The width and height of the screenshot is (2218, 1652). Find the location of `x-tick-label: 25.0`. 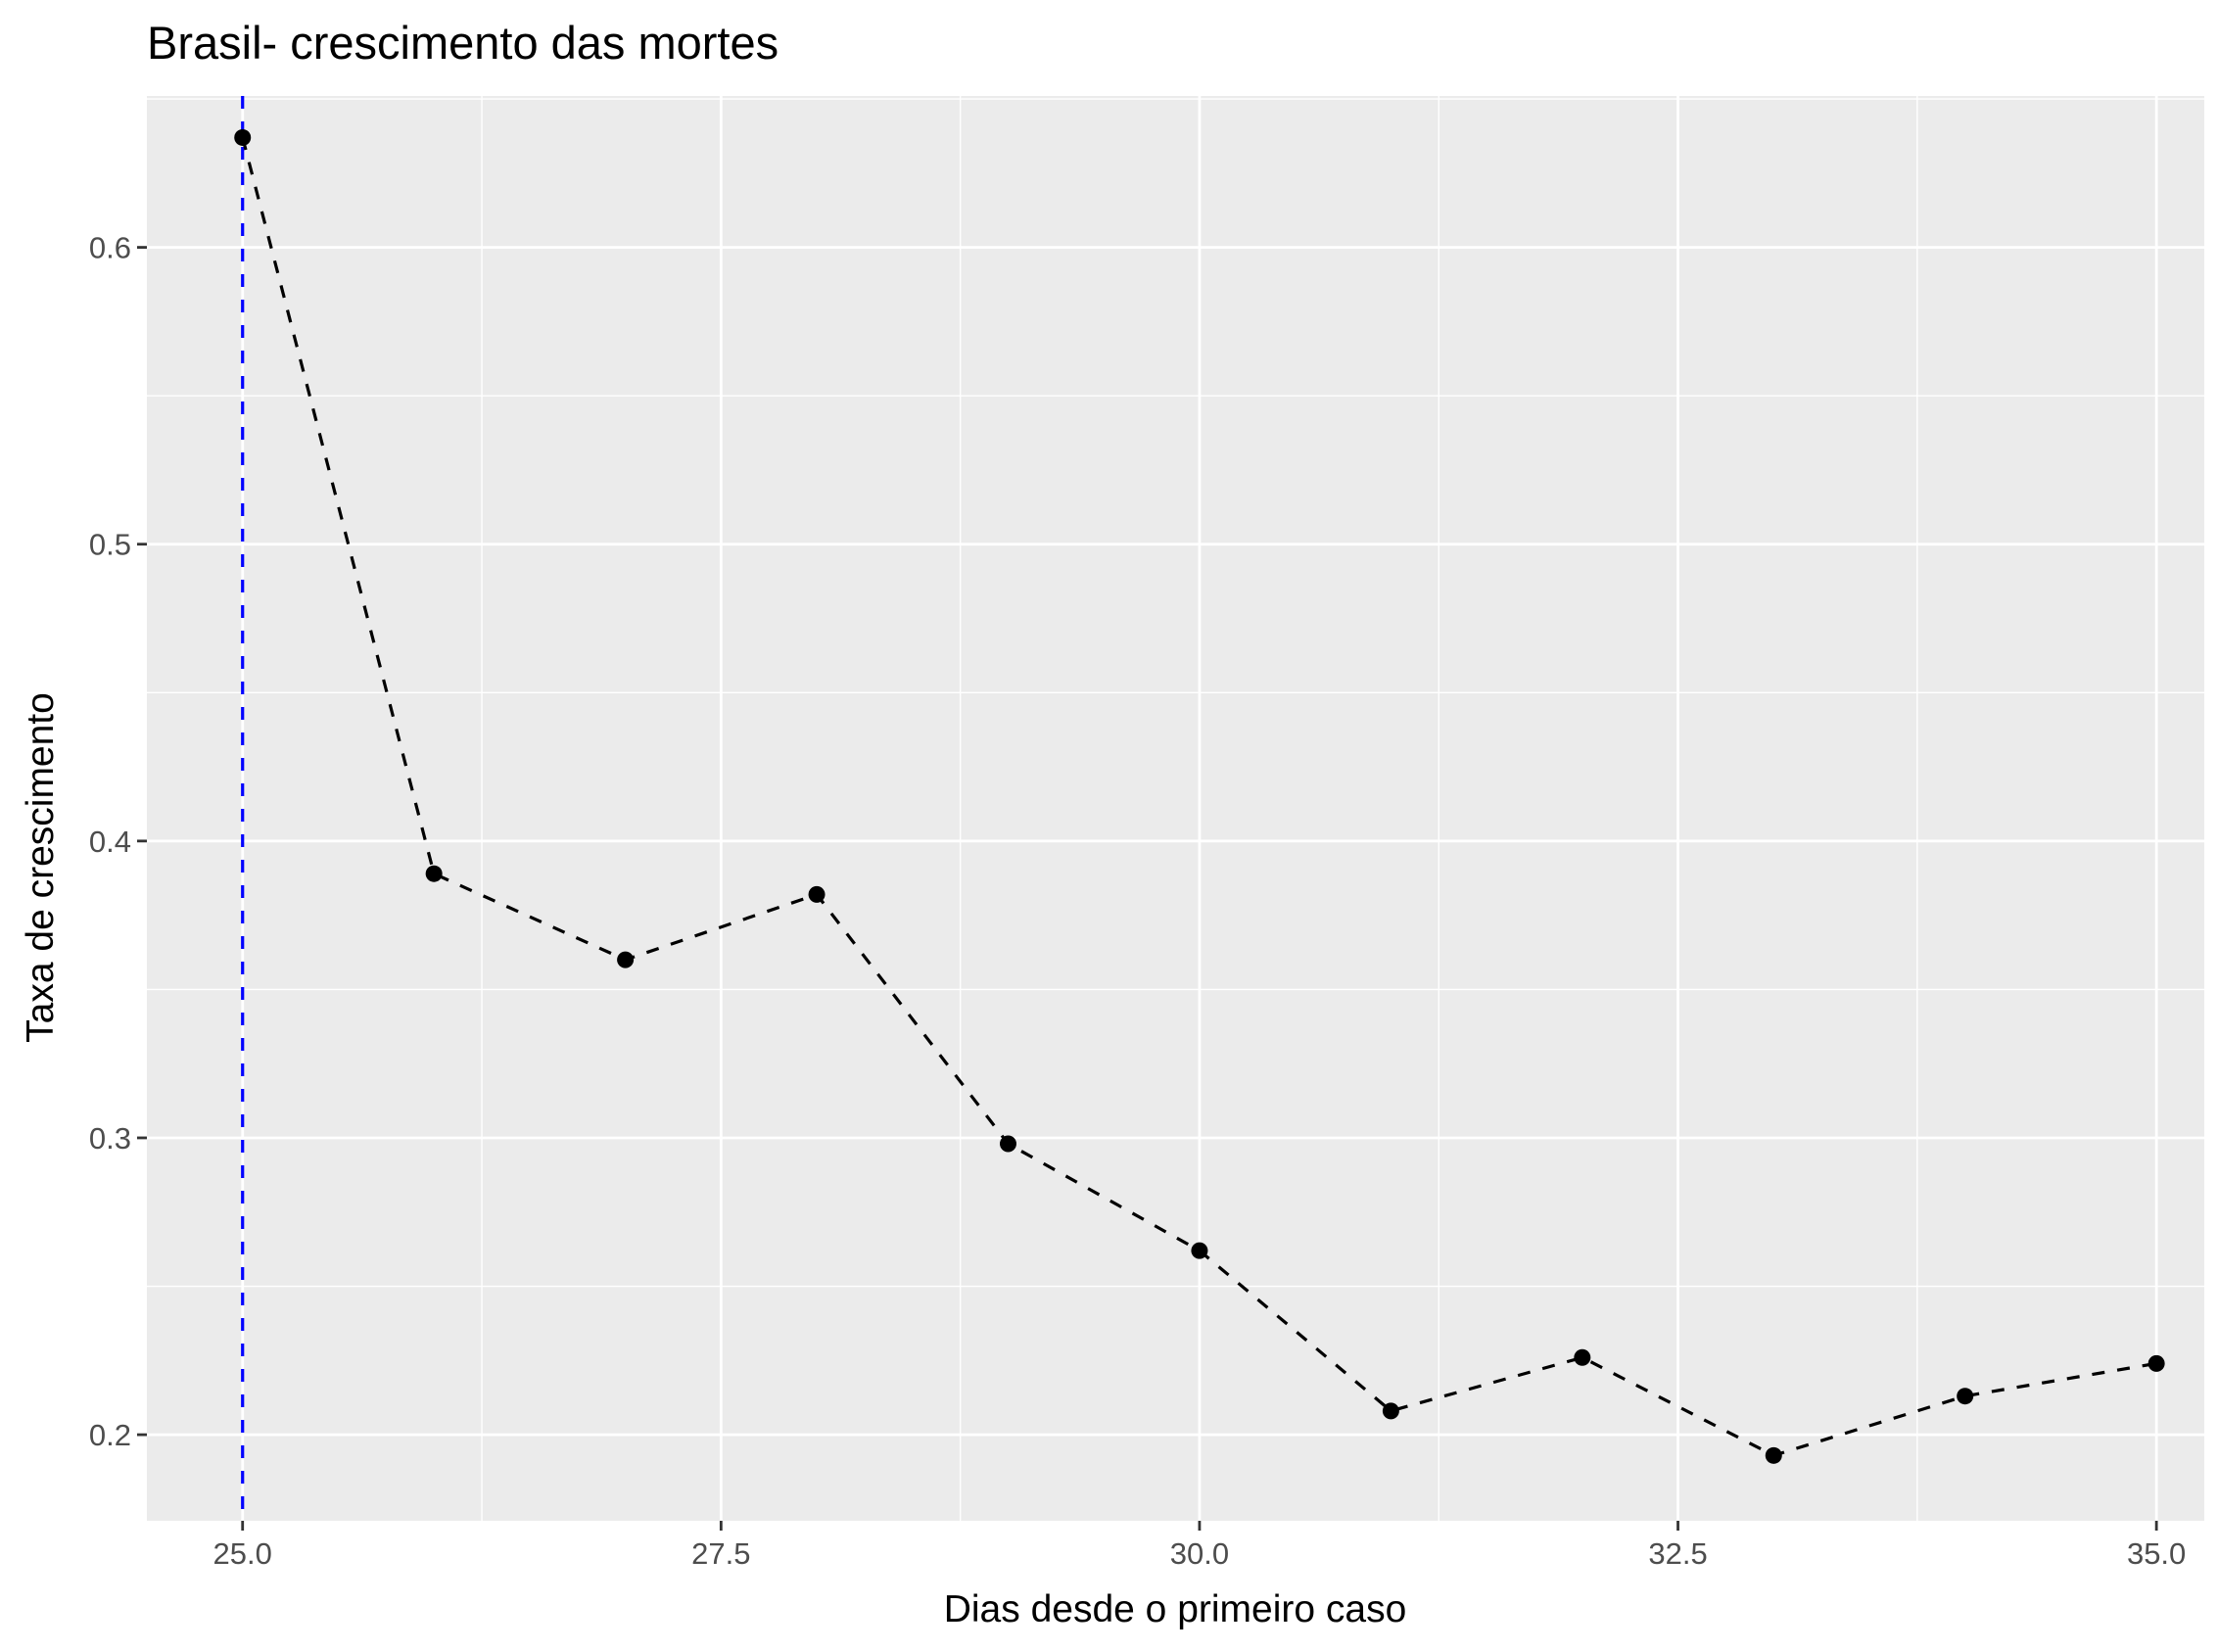

x-tick-label: 25.0 is located at coordinates (243, 1553).